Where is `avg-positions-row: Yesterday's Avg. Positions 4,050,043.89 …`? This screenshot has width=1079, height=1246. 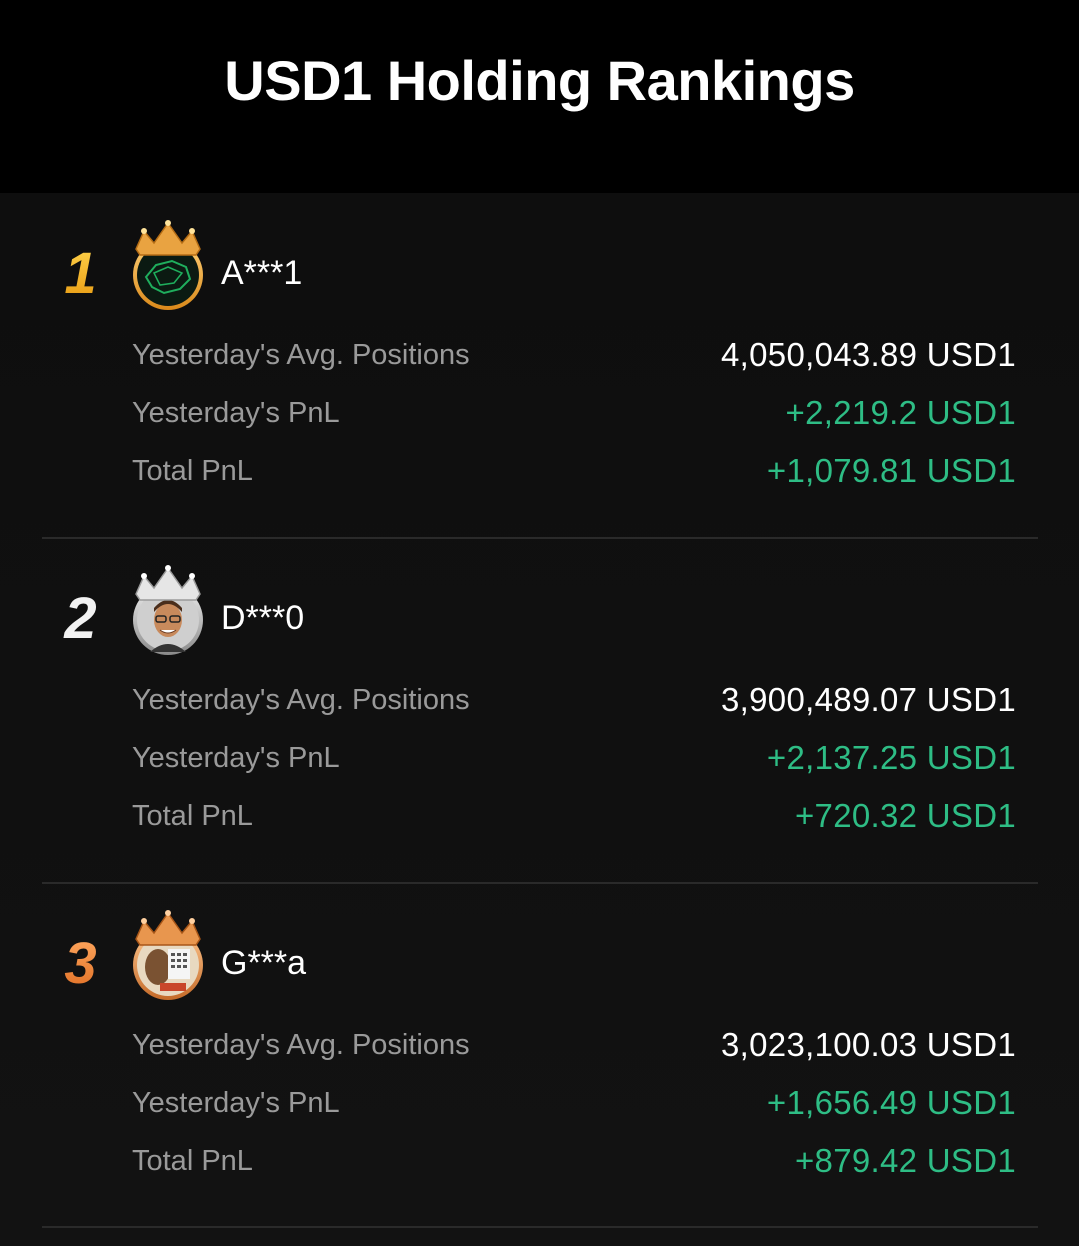
avg-positions-row: Yesterday's Avg. Positions 4,050,043.89 … is located at coordinates (574, 355).